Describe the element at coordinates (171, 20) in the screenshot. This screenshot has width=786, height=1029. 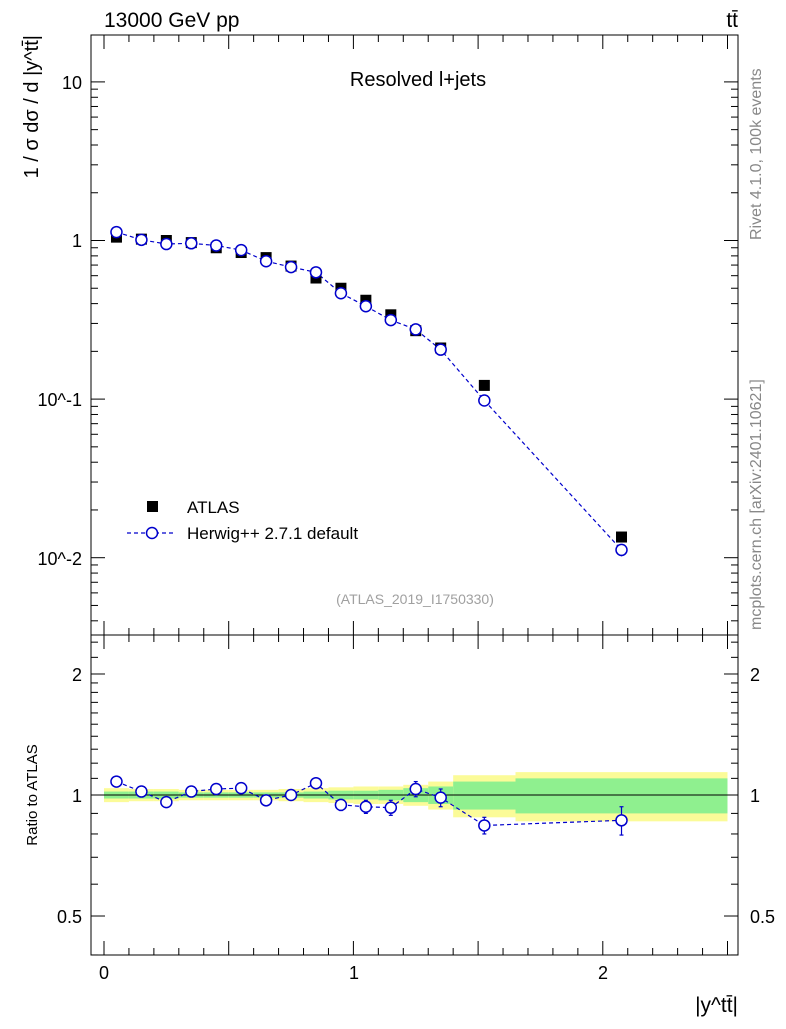
I see `energy-label: 13000 GeV pp` at that location.